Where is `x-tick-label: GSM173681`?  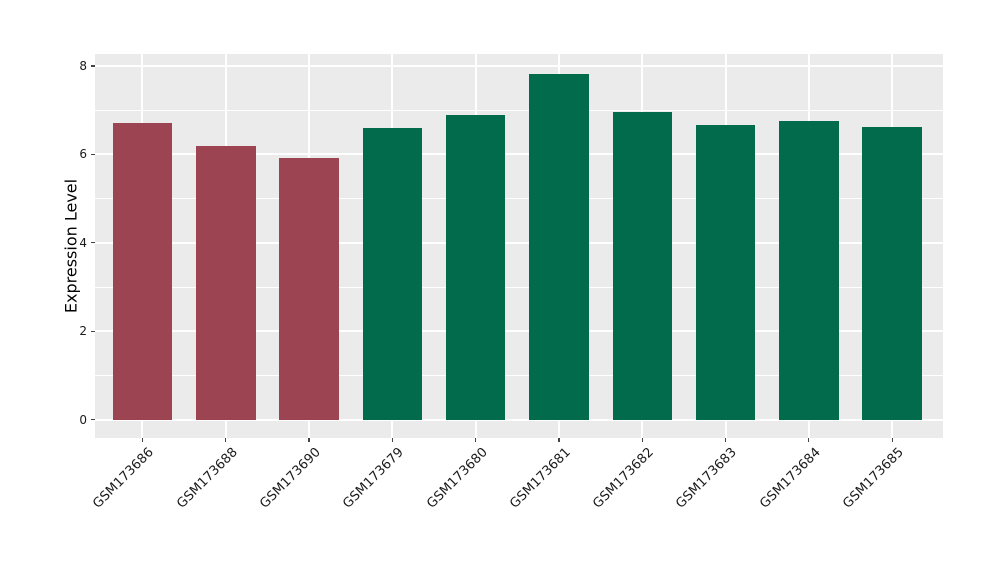
x-tick-label: GSM173681 is located at coordinates (540, 478).